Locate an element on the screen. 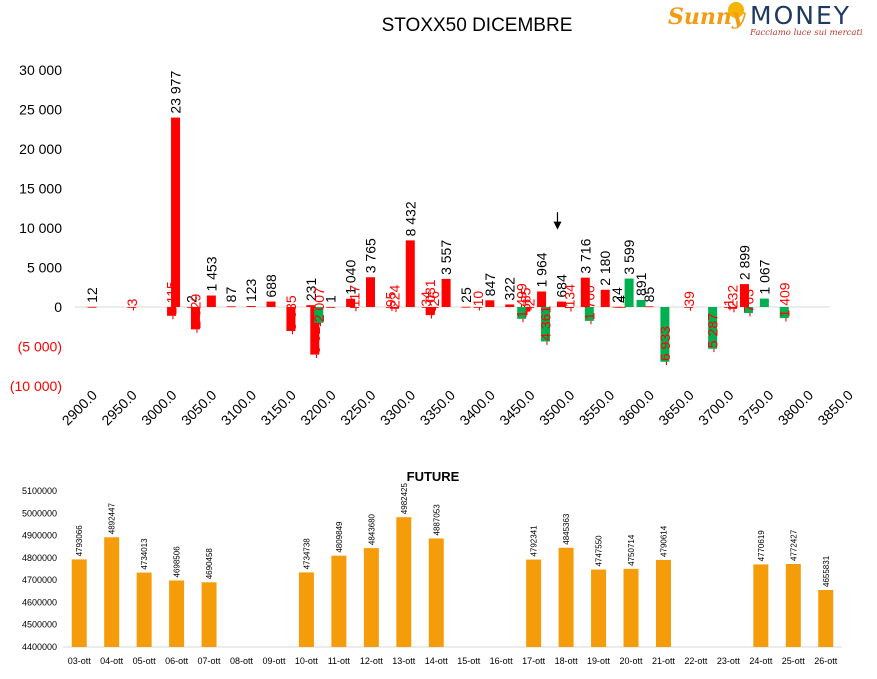  arrow-head is located at coordinates (557, 225).